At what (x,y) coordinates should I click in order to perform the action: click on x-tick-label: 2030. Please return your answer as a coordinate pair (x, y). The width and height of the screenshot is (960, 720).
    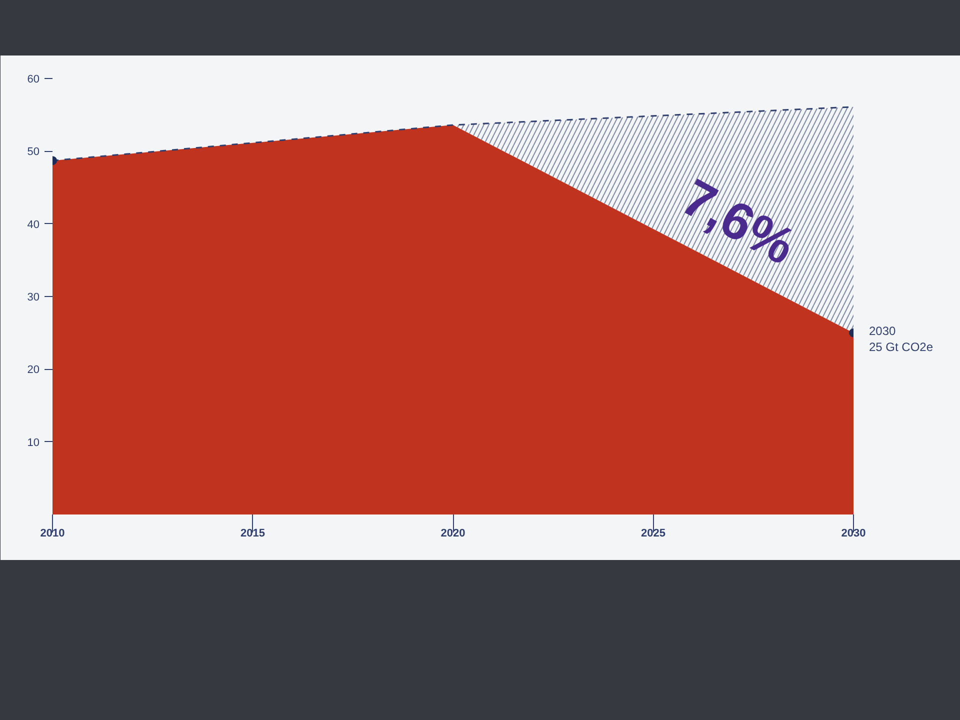
    Looking at the image, I should click on (853, 534).